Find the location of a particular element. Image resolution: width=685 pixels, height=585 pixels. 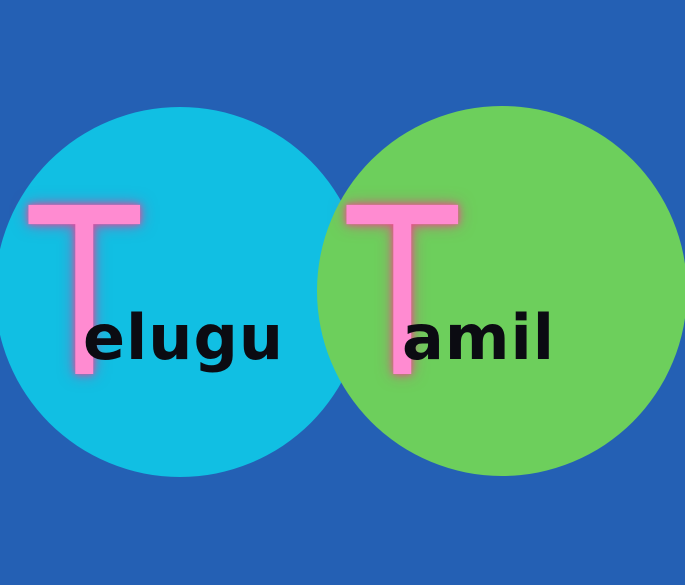

telugu-word-rest: elugu is located at coordinates (183, 337).